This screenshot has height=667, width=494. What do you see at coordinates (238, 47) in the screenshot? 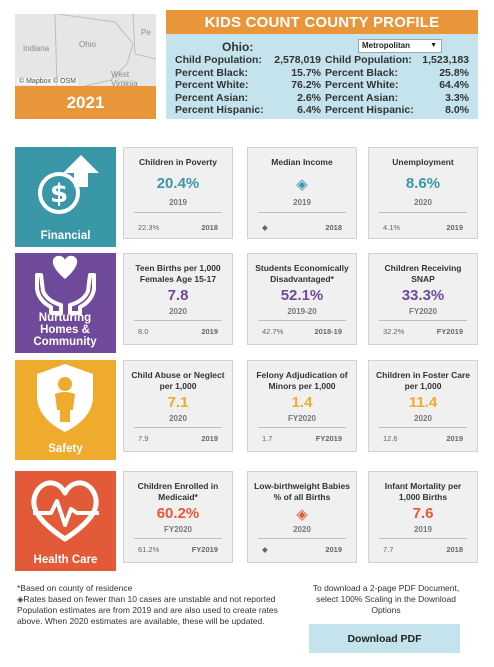
I see `state-name: Ohio:` at bounding box center [238, 47].